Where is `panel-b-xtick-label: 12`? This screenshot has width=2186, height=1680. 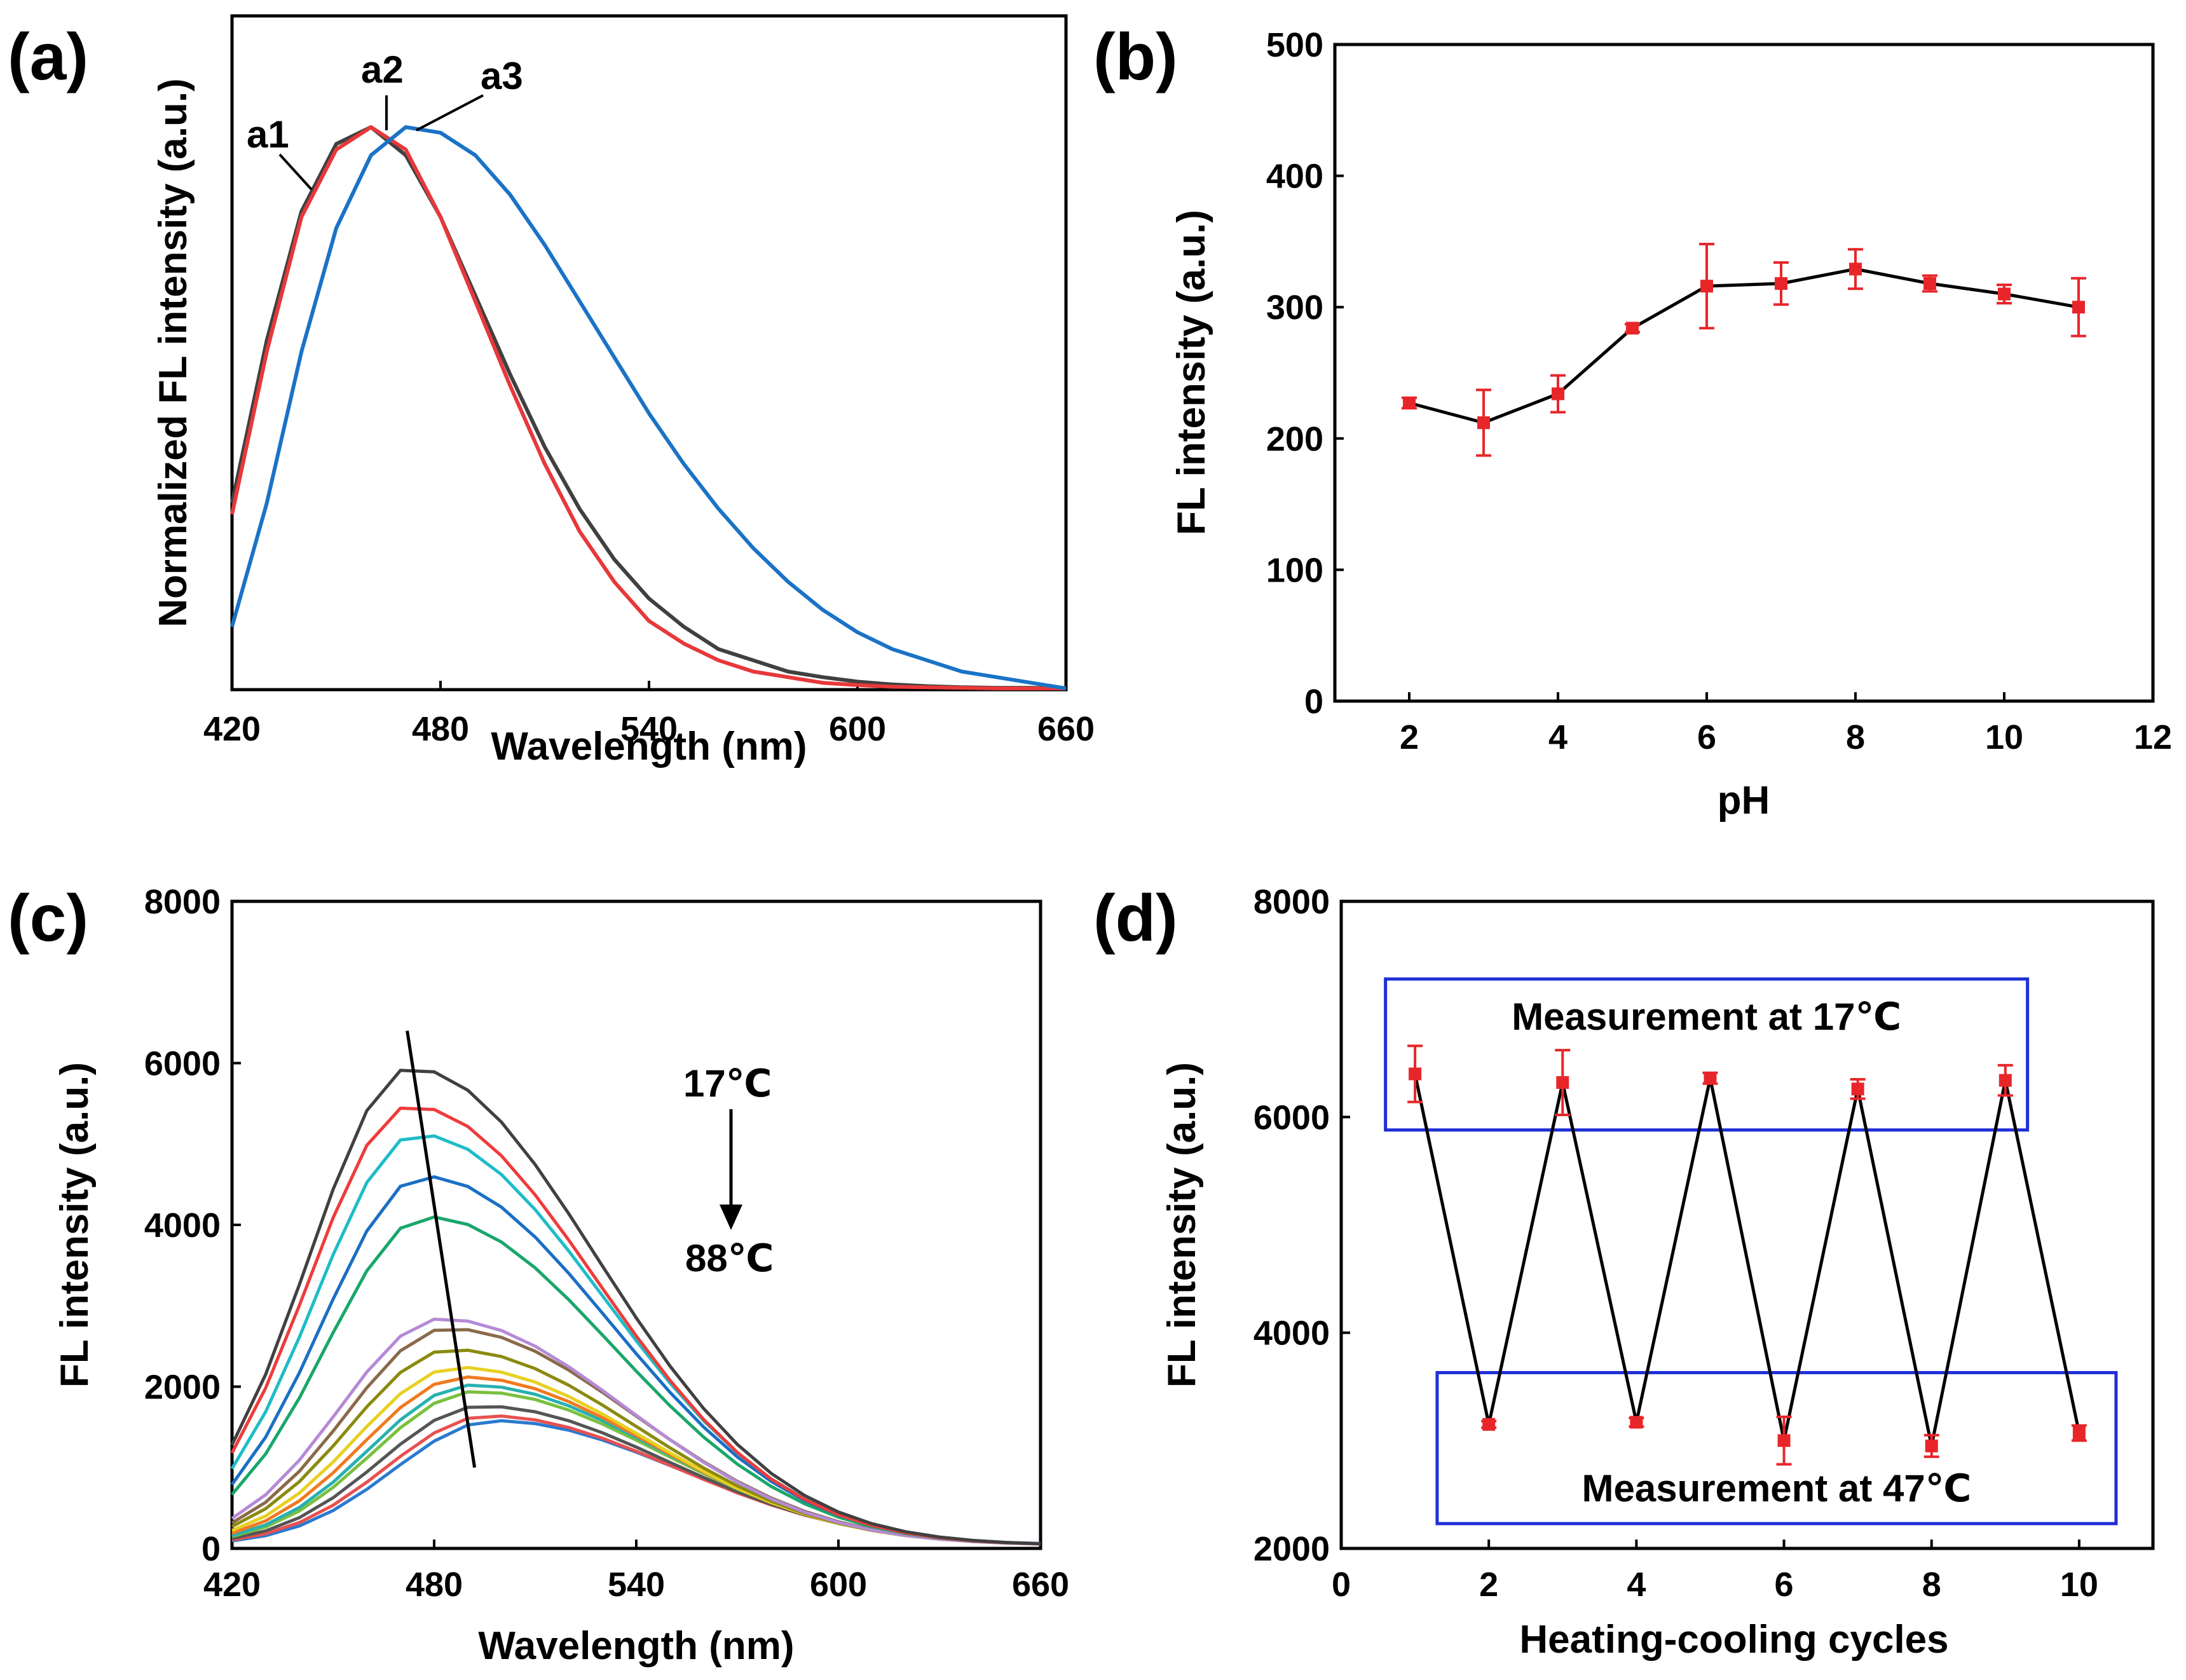 panel-b-xtick-label: 12 is located at coordinates (2153, 737).